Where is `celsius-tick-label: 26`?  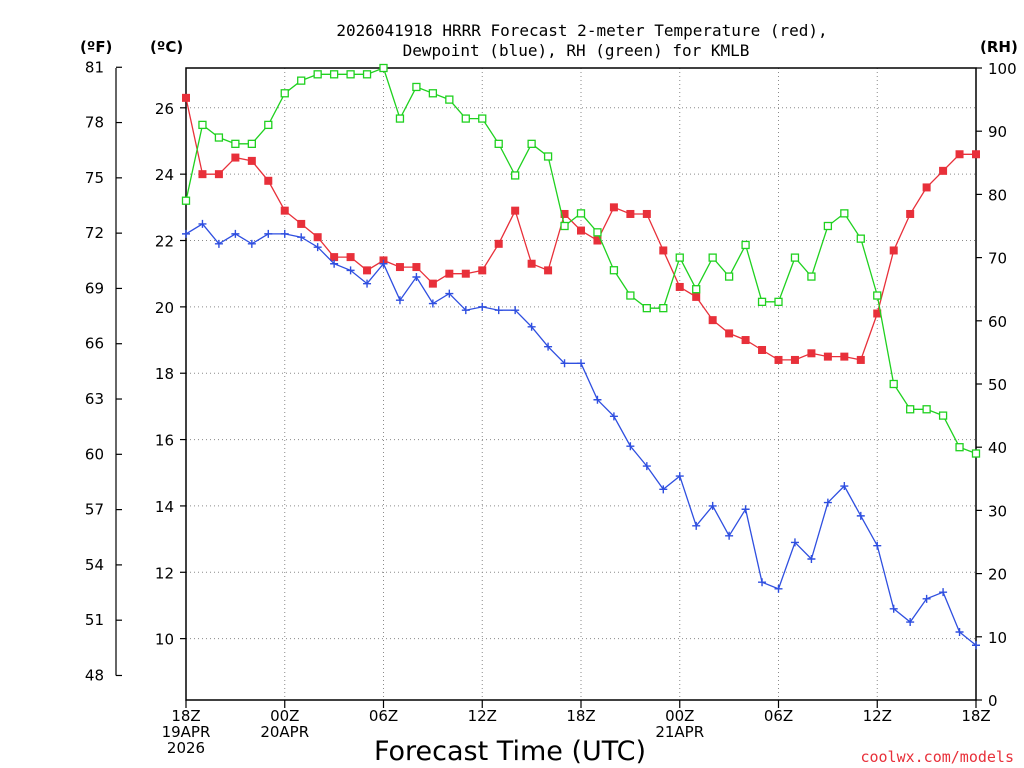 celsius-tick-label: 26 is located at coordinates (164, 109).